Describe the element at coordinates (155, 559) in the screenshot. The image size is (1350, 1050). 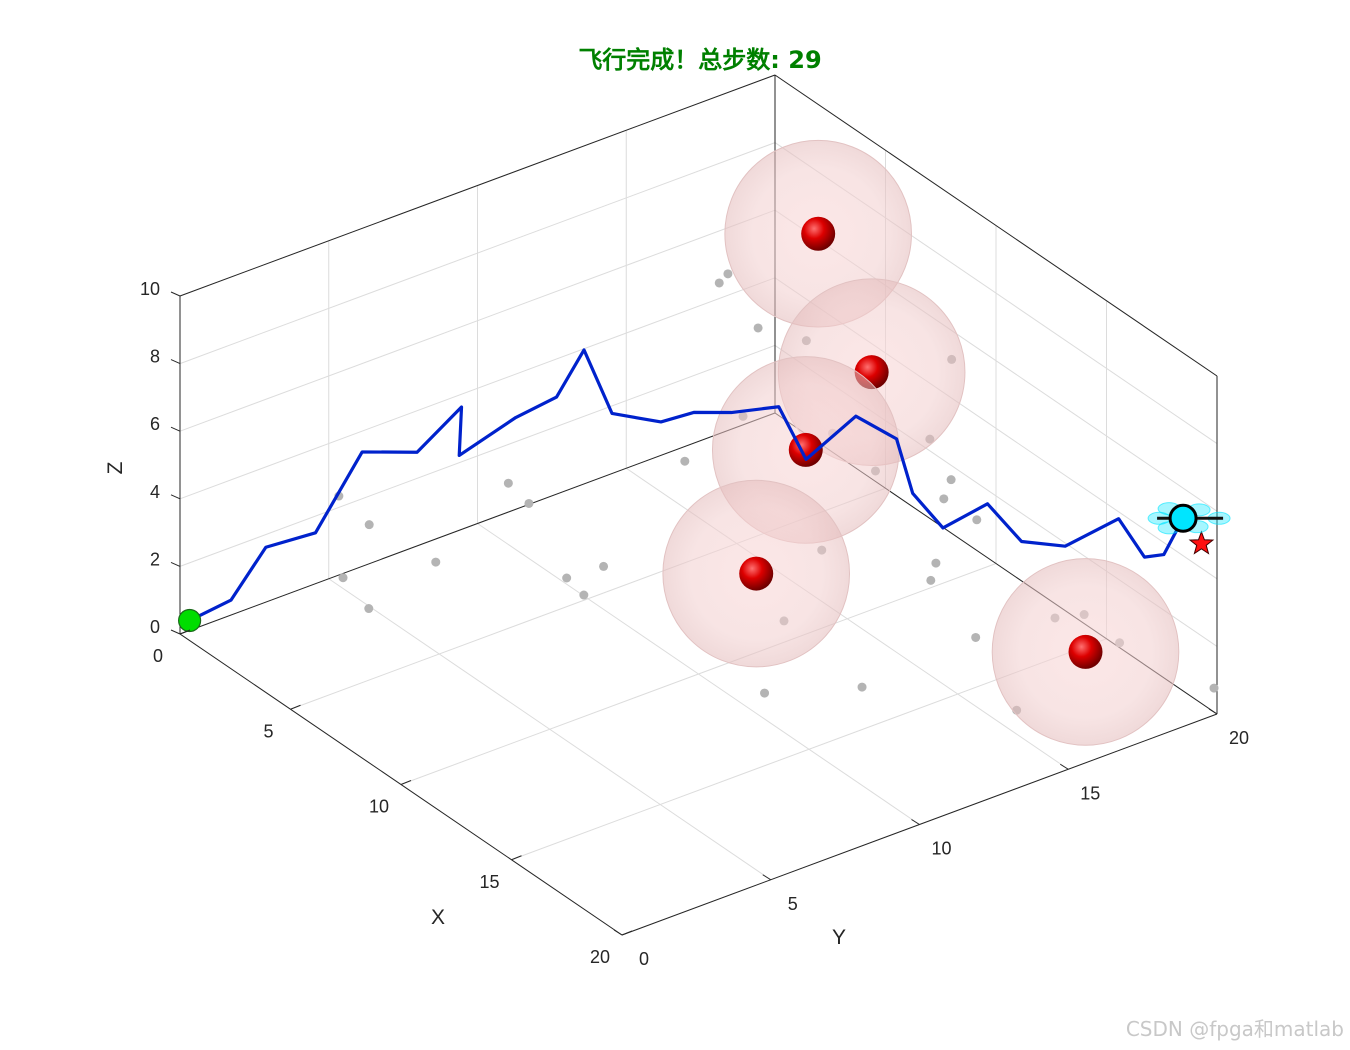
I see `z-tick-label: 2` at that location.